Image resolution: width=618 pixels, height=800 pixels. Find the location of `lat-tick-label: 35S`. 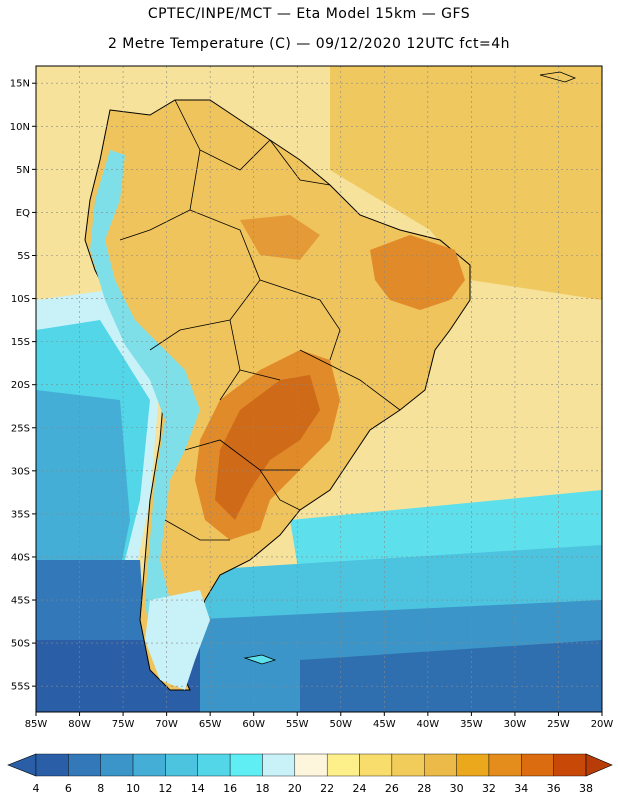

lat-tick-label: 35S is located at coordinates (20, 514).